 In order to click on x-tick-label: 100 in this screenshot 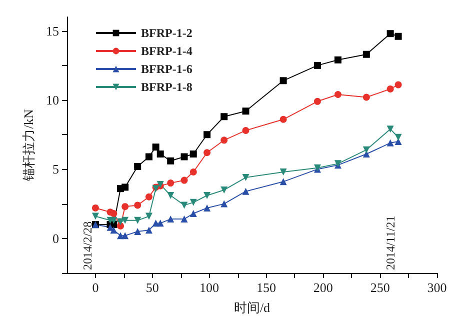, I will do `click(210, 287)`.